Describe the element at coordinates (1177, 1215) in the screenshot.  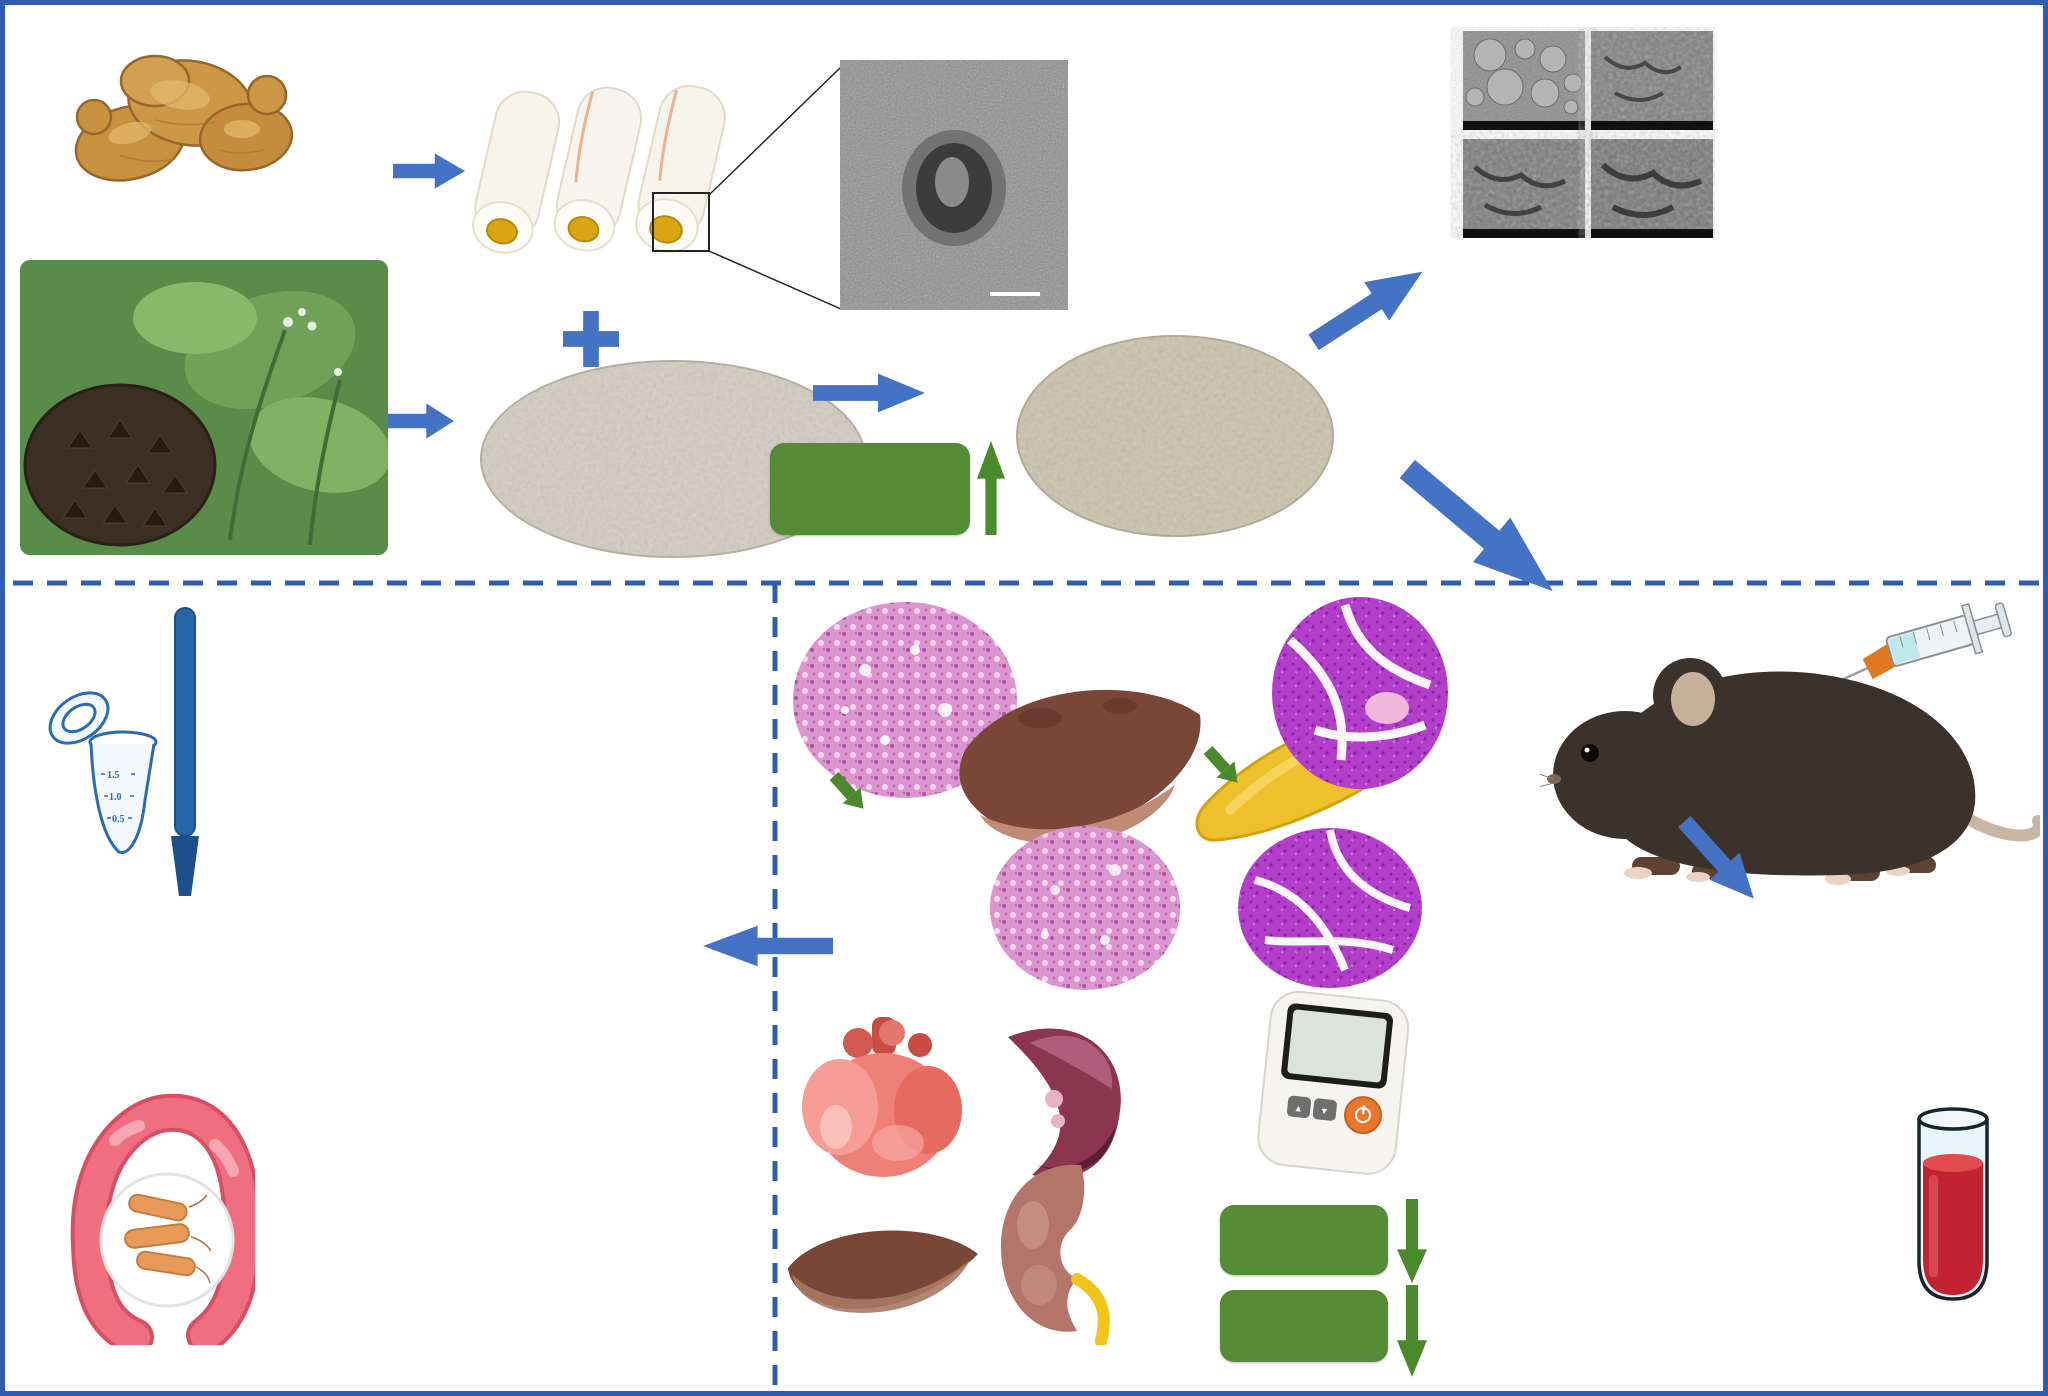
I see `glucose-monitoring-label` at that location.